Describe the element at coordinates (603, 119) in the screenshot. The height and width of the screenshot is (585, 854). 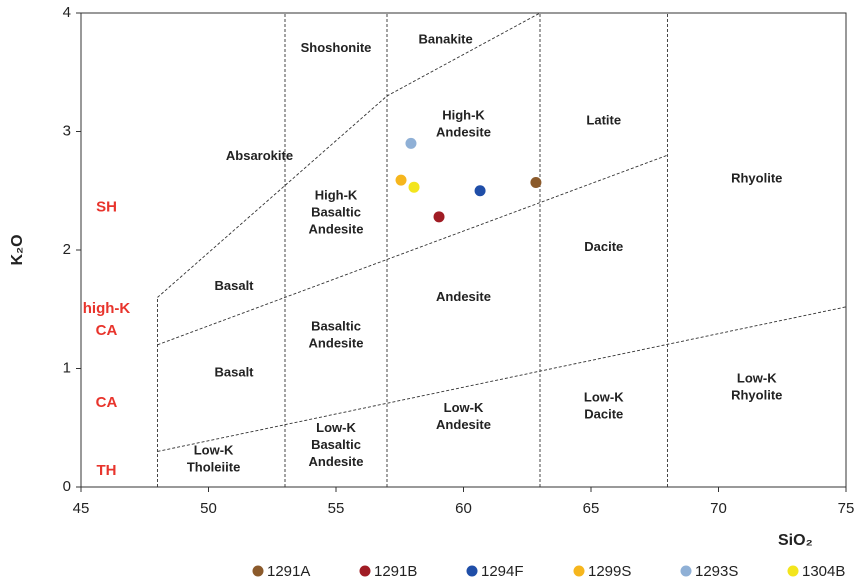
I see `region-label: Latite` at that location.